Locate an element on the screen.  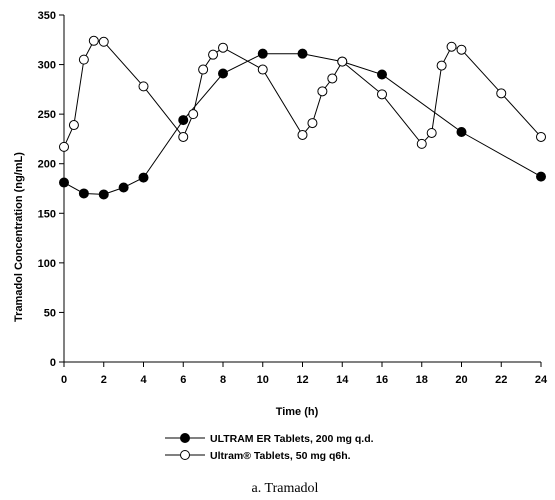
x-tick-label: 4 is located at coordinates (143, 380).